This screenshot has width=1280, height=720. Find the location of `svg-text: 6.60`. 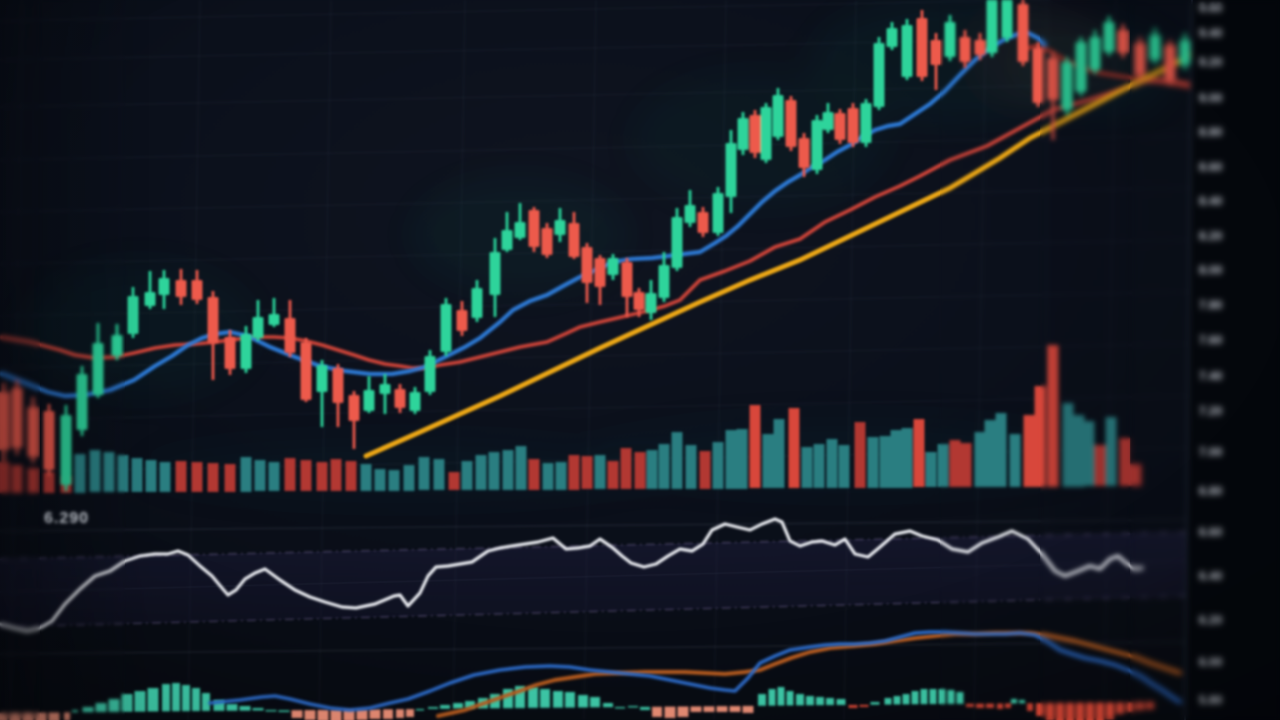

svg-text: 6.60 is located at coordinates (1211, 532).